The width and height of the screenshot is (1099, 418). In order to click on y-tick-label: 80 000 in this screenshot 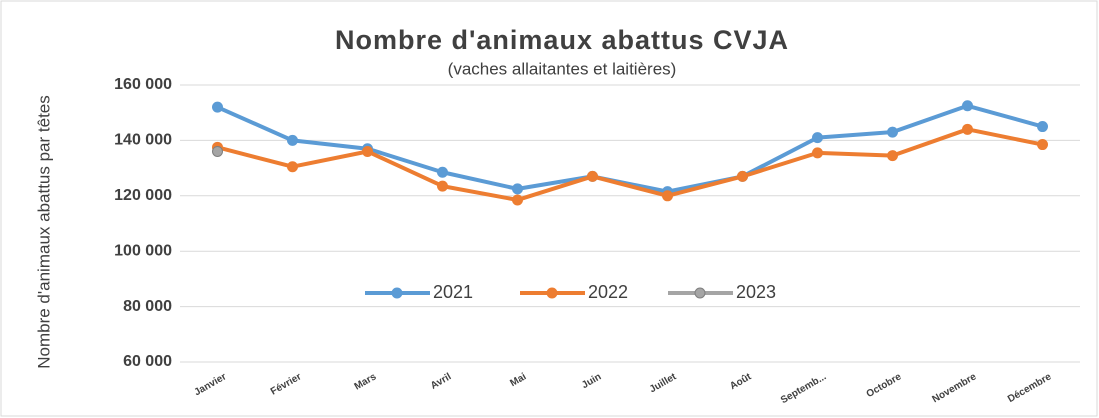, I will do `click(147, 306)`.